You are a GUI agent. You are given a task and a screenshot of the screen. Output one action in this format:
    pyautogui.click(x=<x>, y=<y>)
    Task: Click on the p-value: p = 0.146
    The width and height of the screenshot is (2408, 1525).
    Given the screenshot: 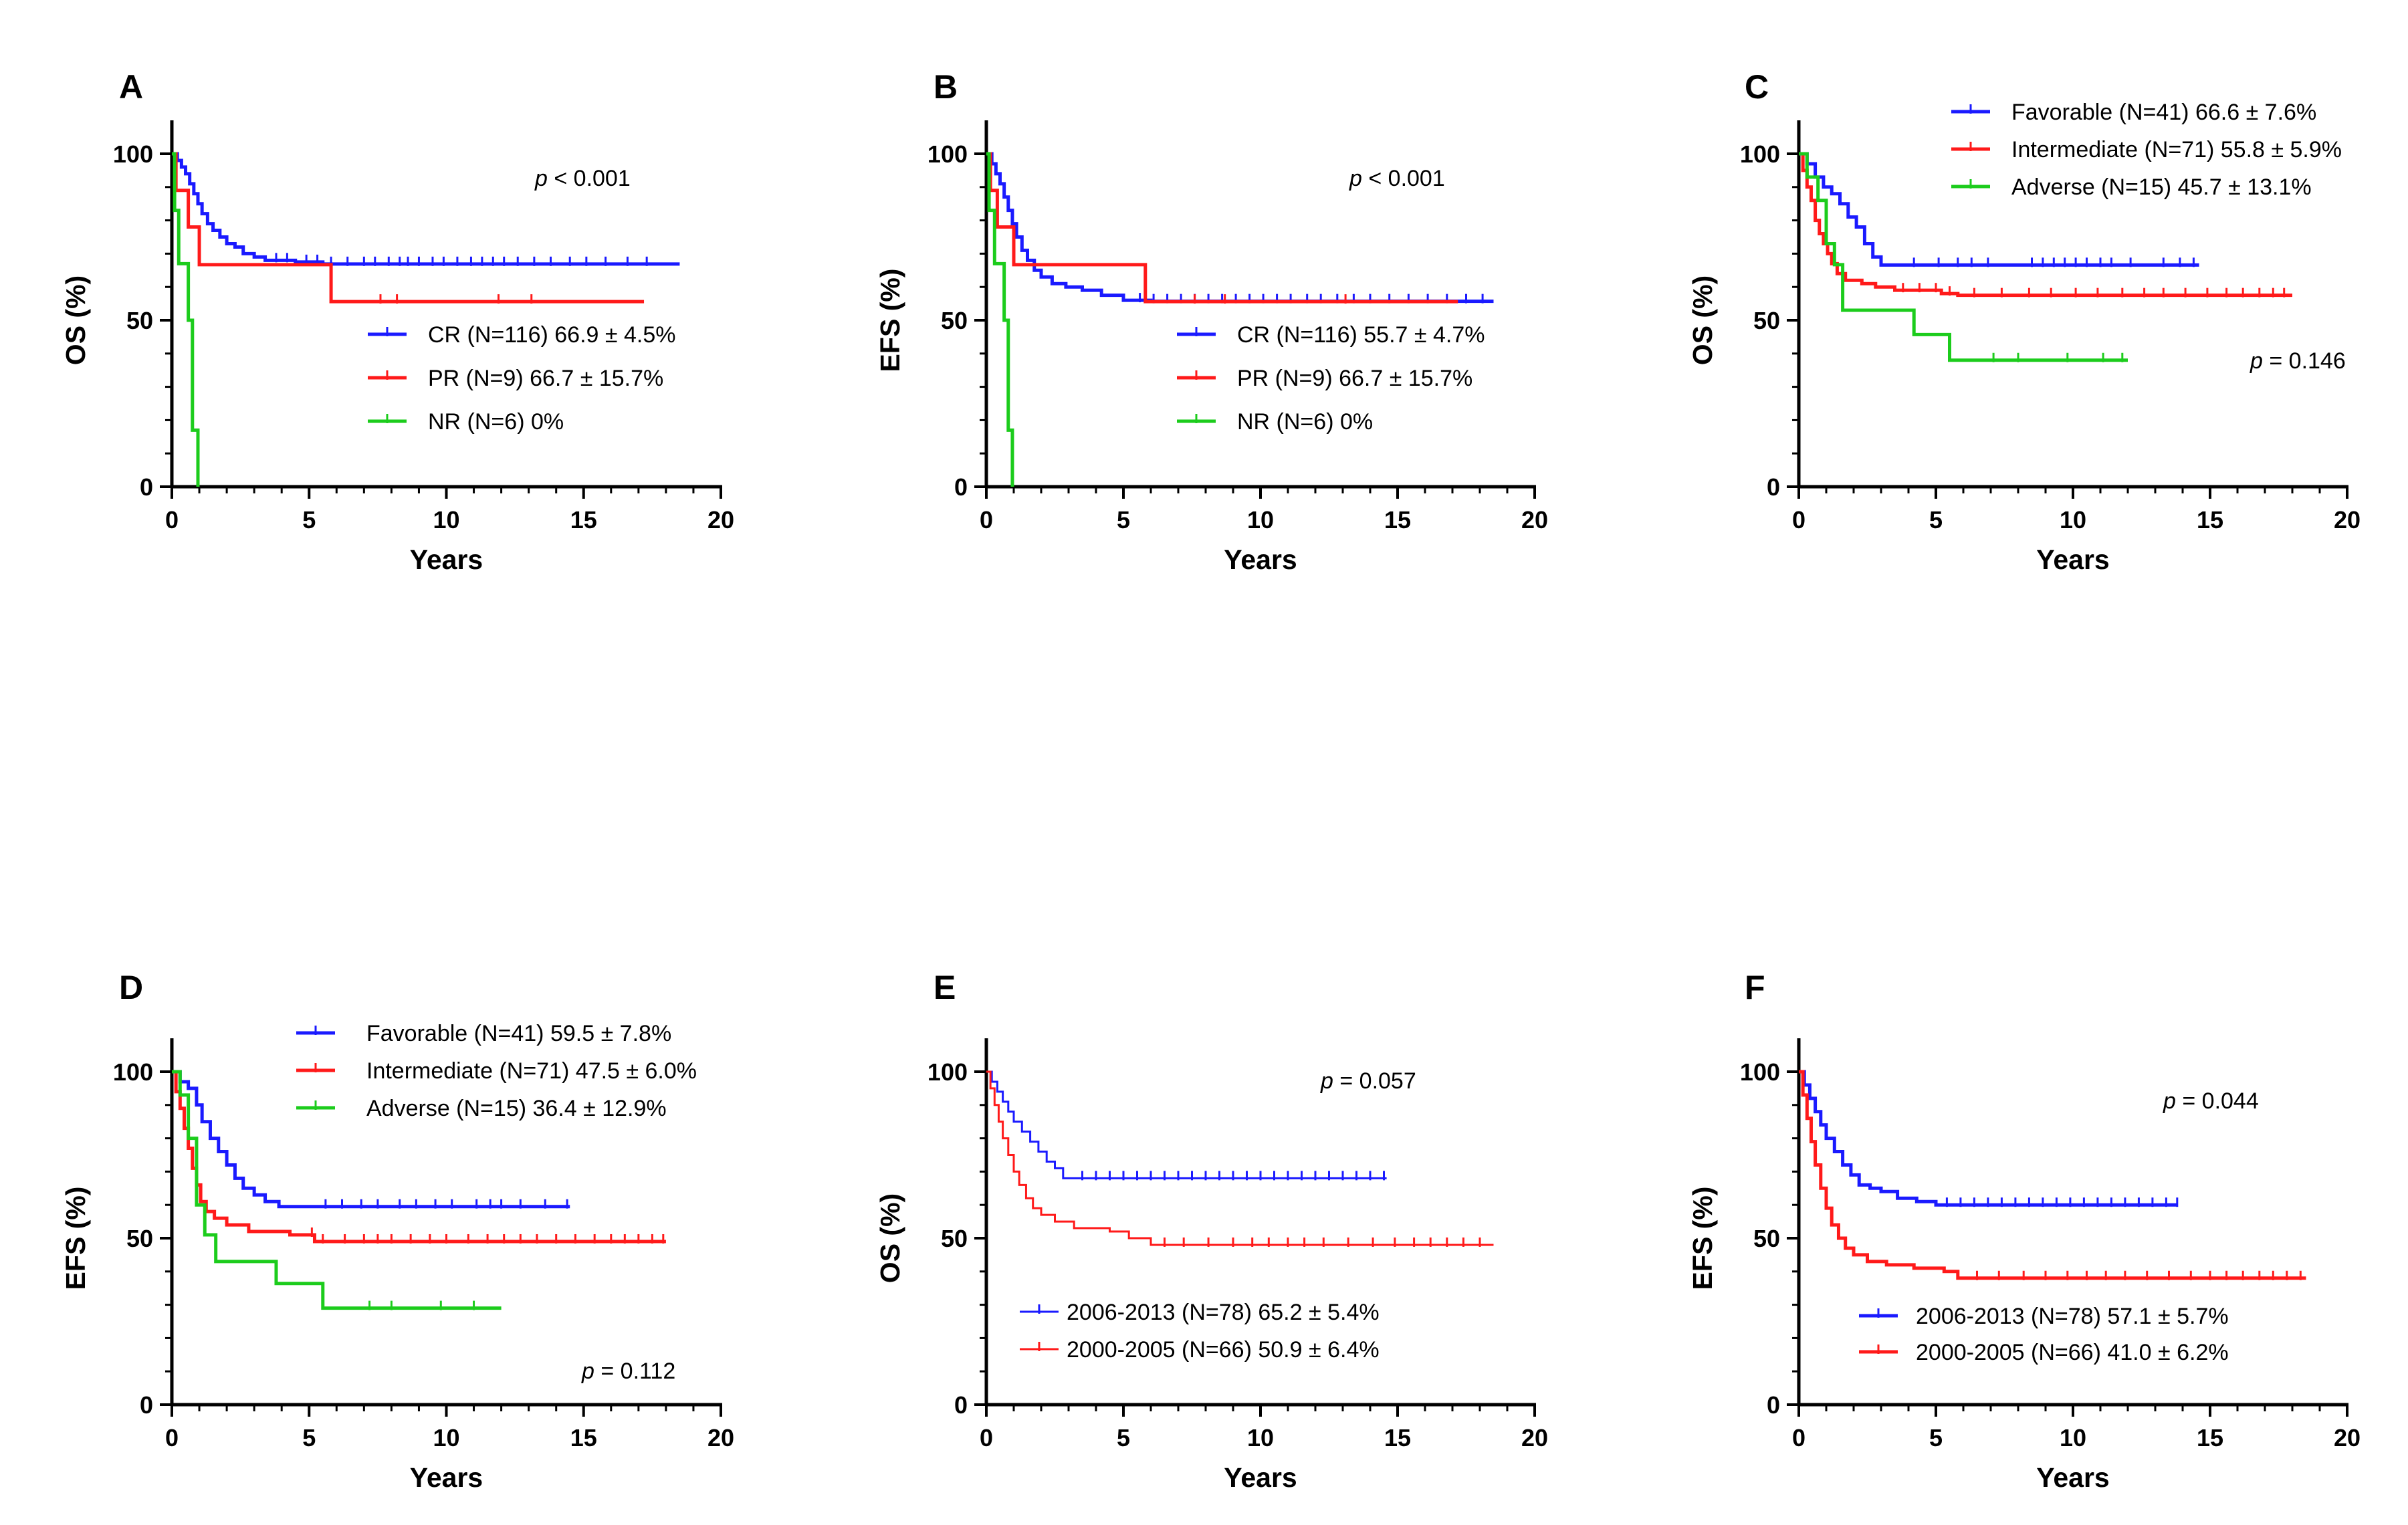 What is the action you would take?
    pyautogui.click(x=2298, y=361)
    